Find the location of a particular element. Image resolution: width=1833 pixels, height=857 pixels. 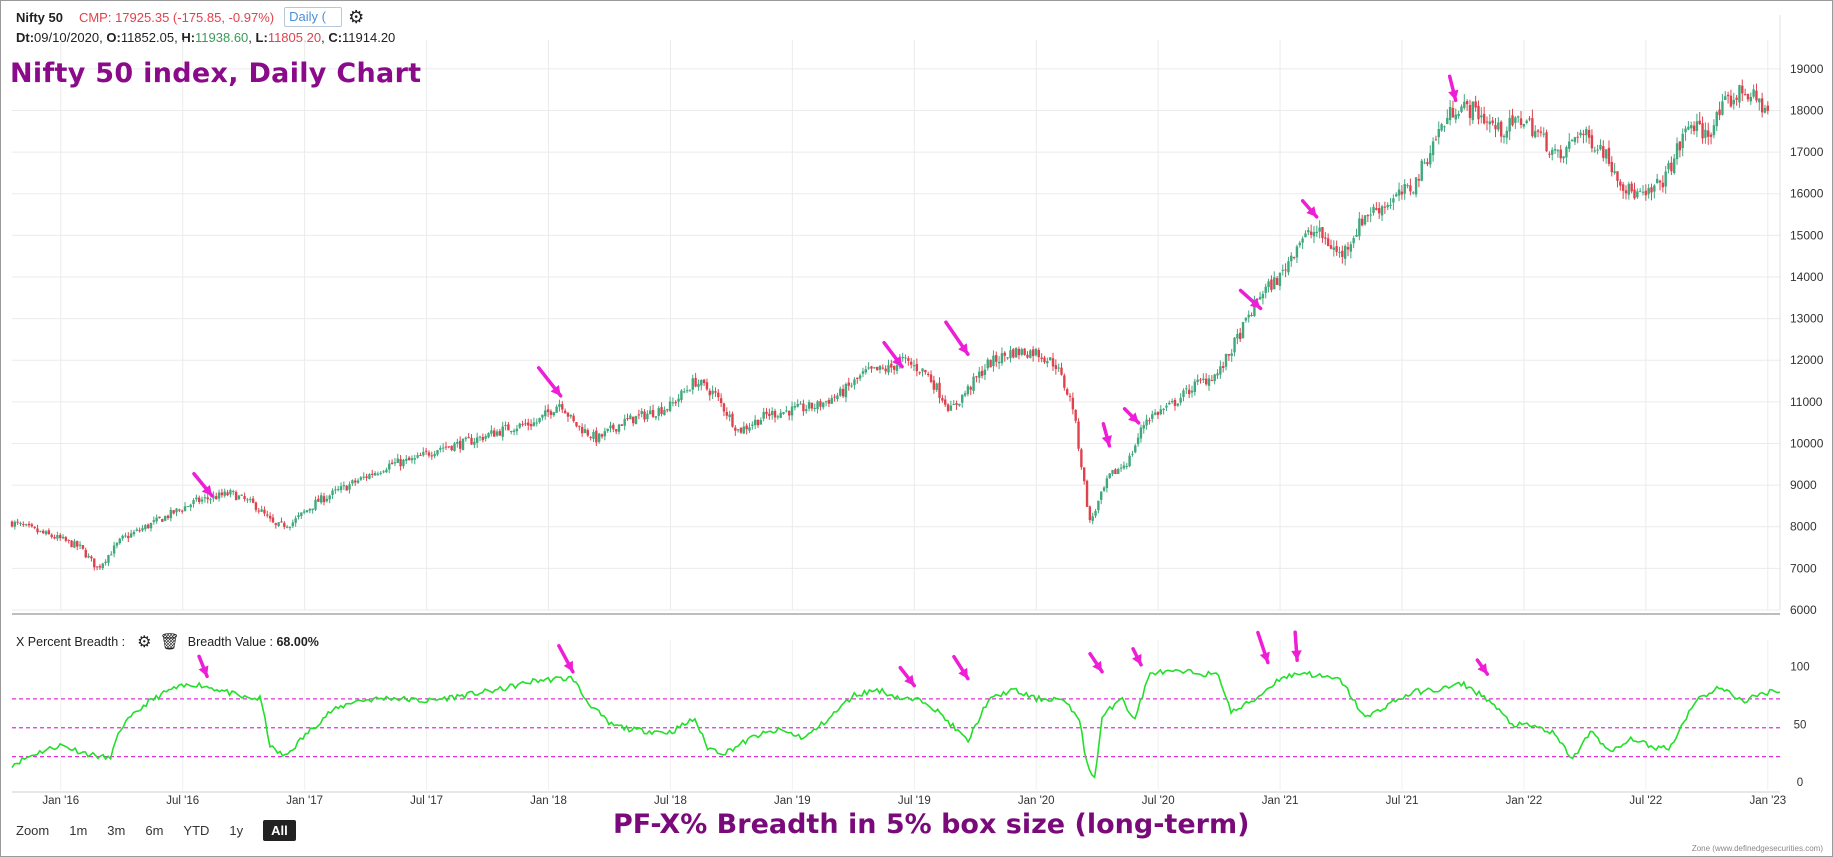

zoom-1m: 1m is located at coordinates (78, 830).